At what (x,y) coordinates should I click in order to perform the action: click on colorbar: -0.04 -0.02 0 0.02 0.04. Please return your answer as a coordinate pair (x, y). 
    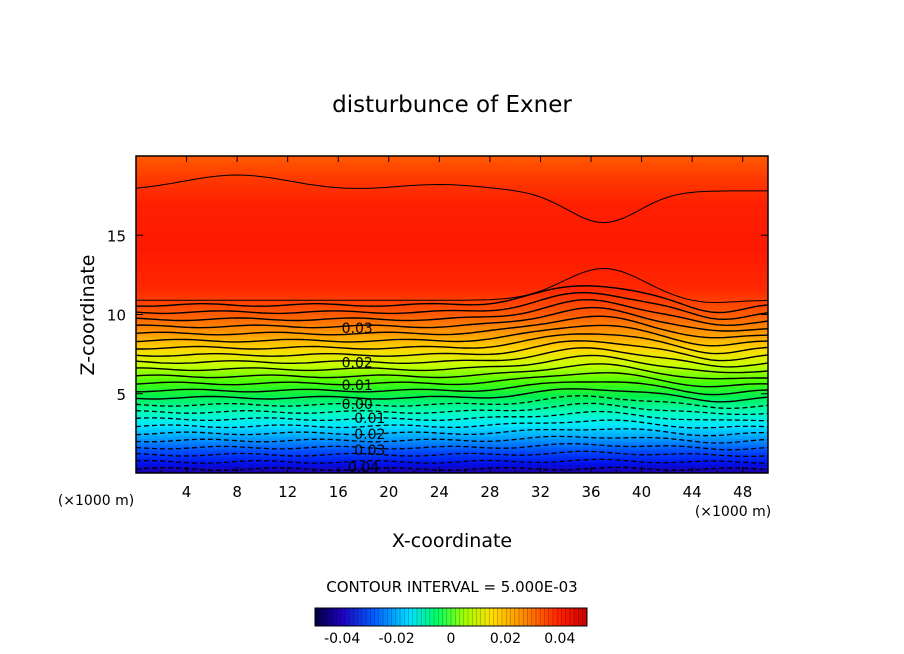
    Looking at the image, I should click on (451, 627).